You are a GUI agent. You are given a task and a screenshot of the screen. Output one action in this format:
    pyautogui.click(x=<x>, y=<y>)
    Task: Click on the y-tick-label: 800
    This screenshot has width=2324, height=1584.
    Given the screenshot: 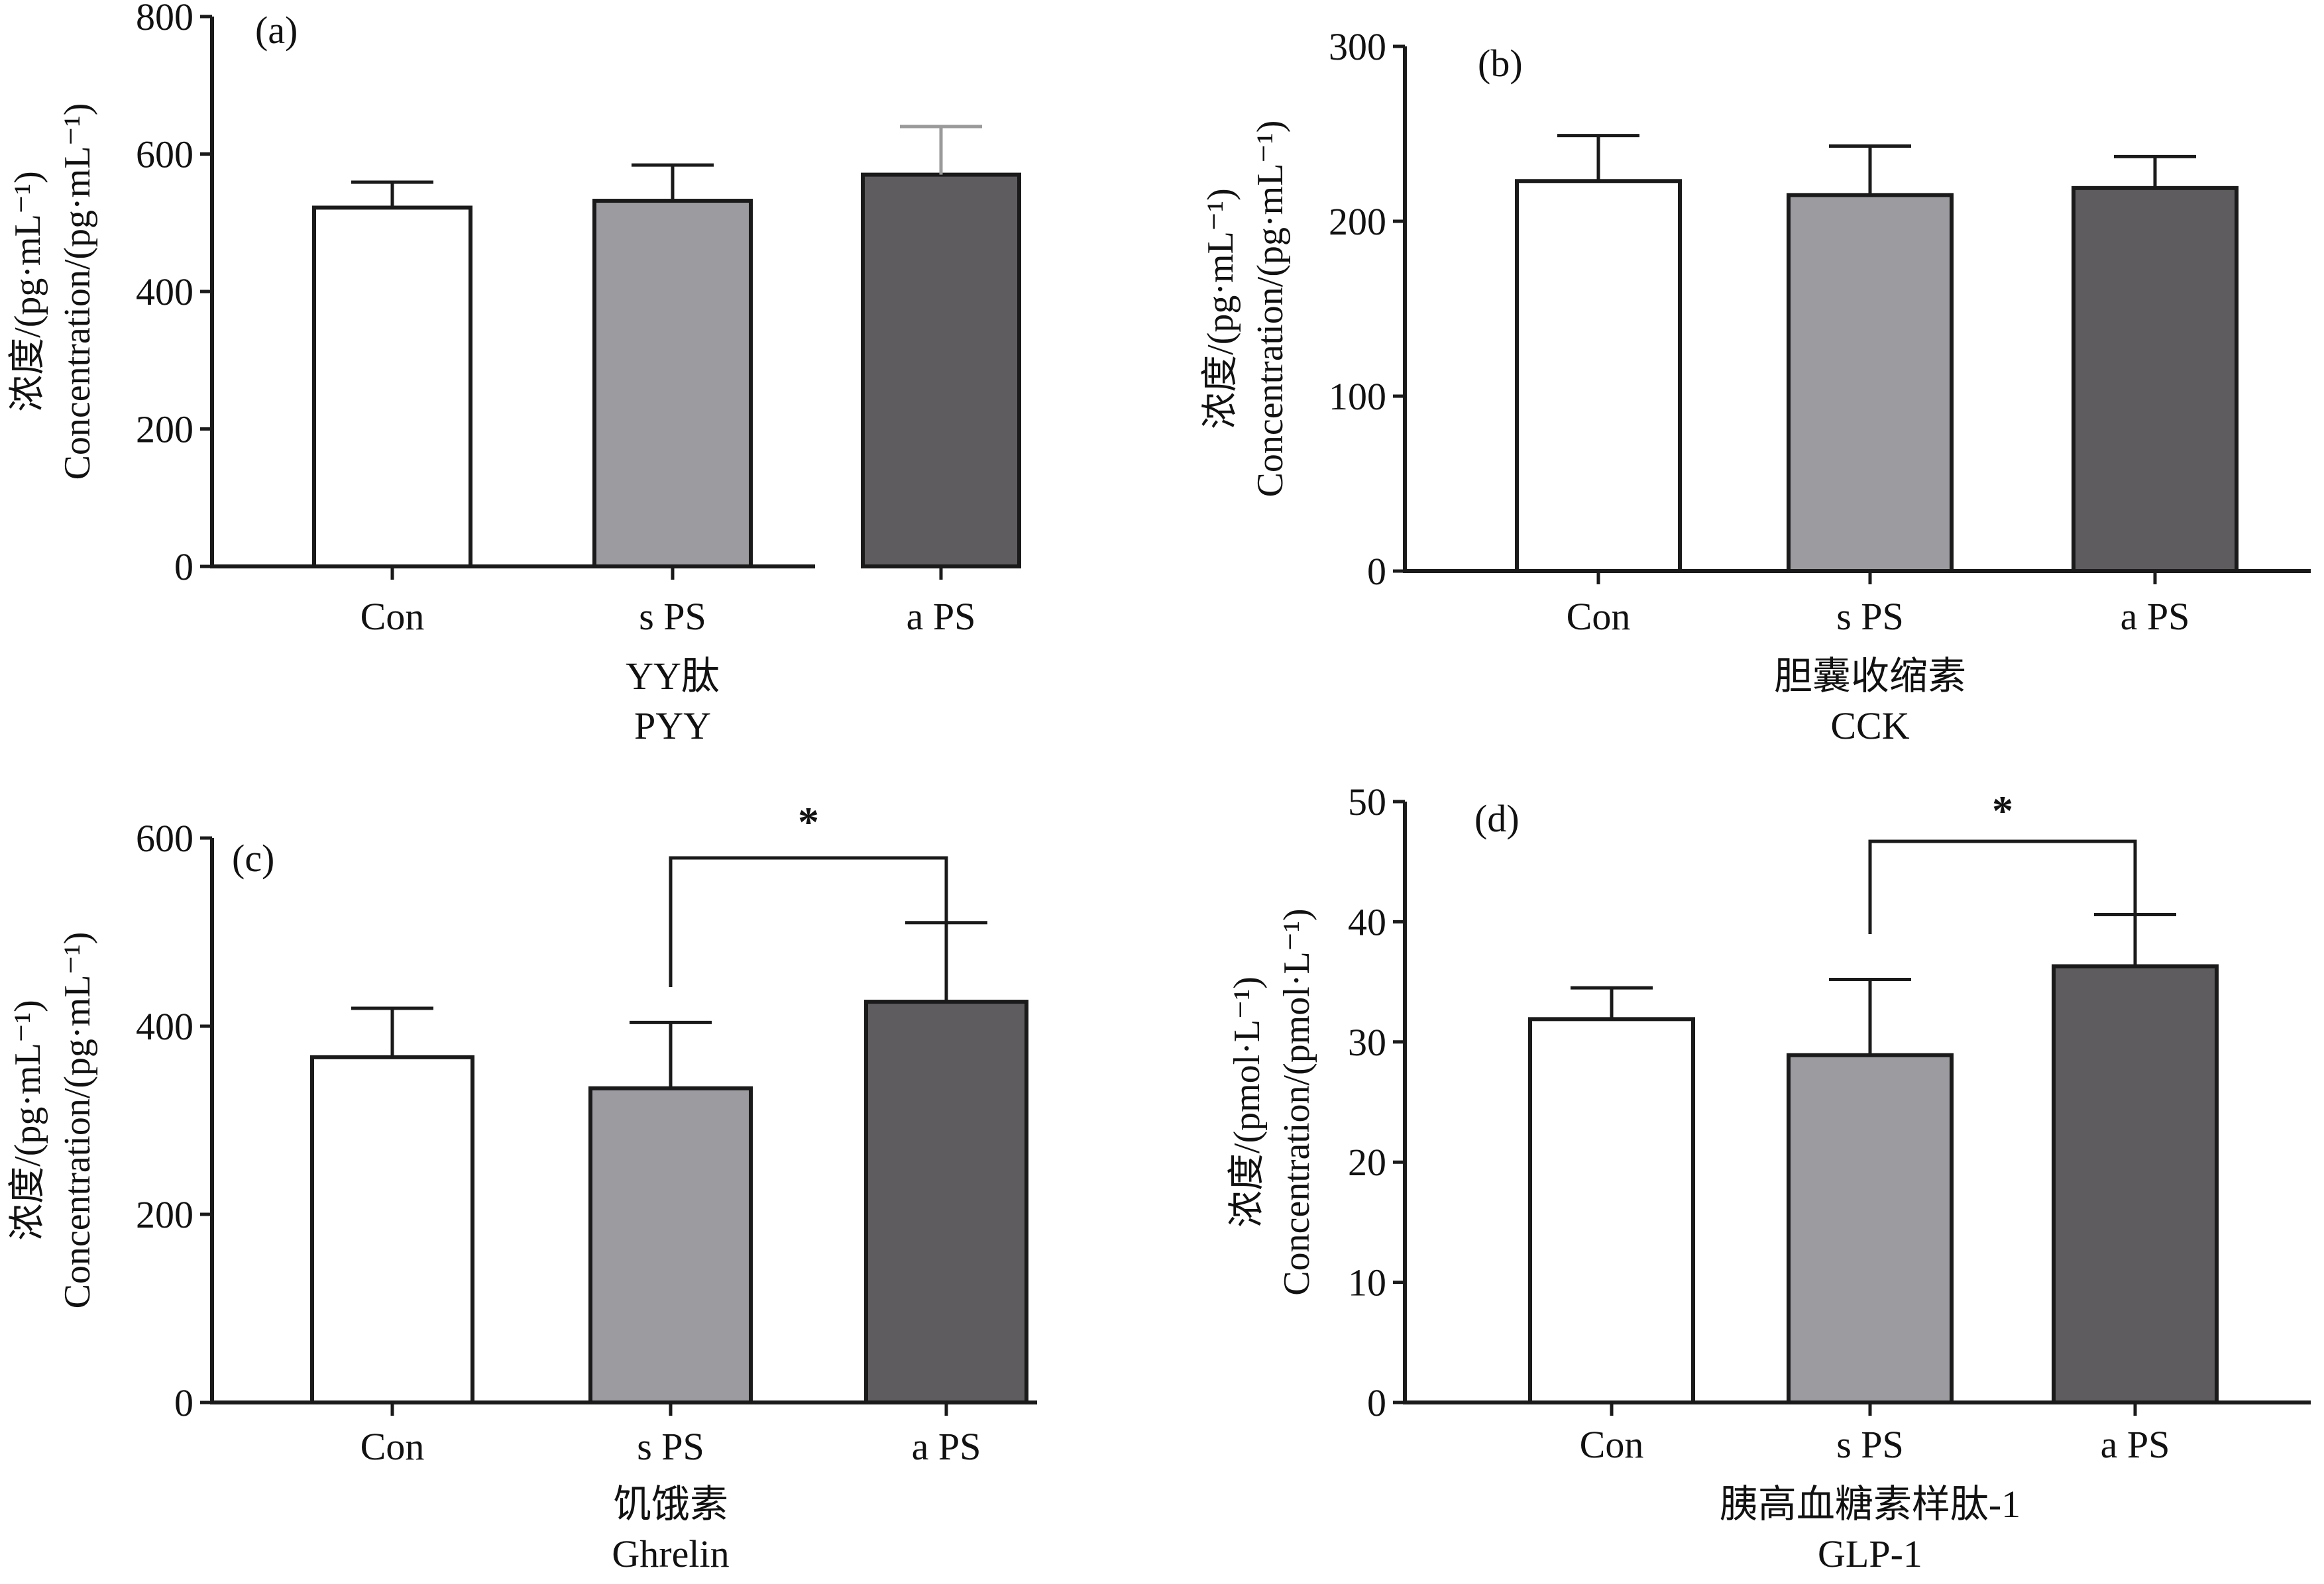 What is the action you would take?
    pyautogui.click(x=165, y=19)
    